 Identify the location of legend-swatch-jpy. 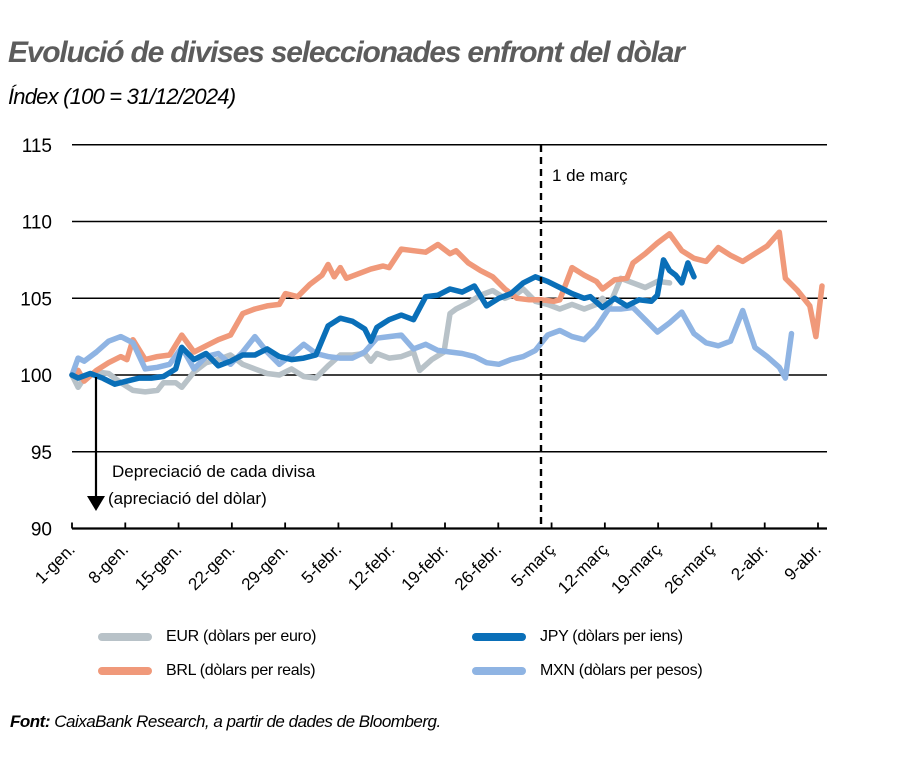
(499, 637).